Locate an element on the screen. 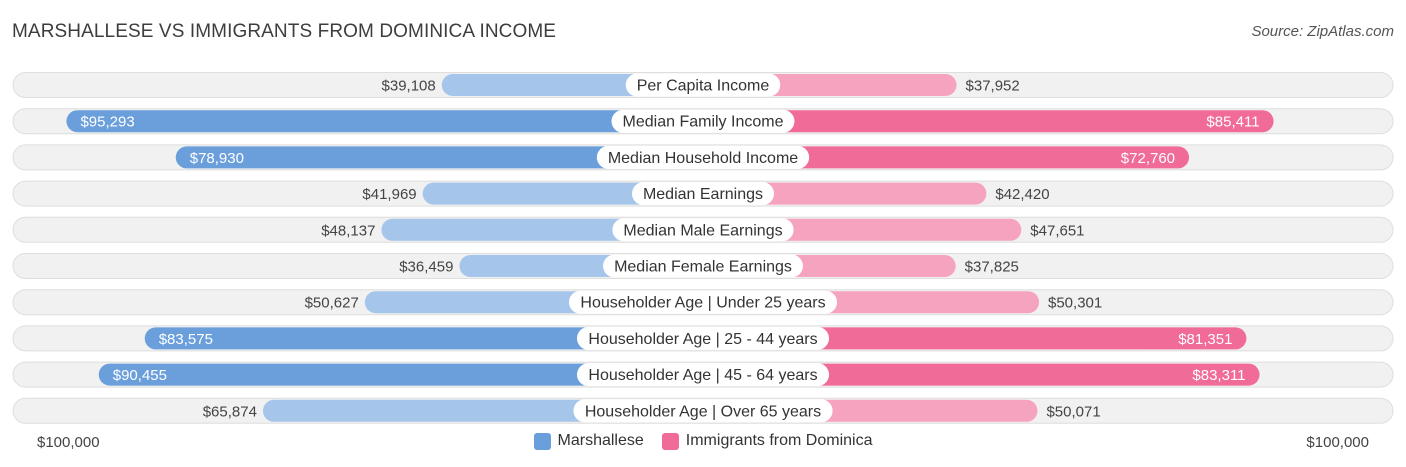 Image resolution: width=1406 pixels, height=467 pixels. row-8-bar-dominica is located at coordinates (981, 374).